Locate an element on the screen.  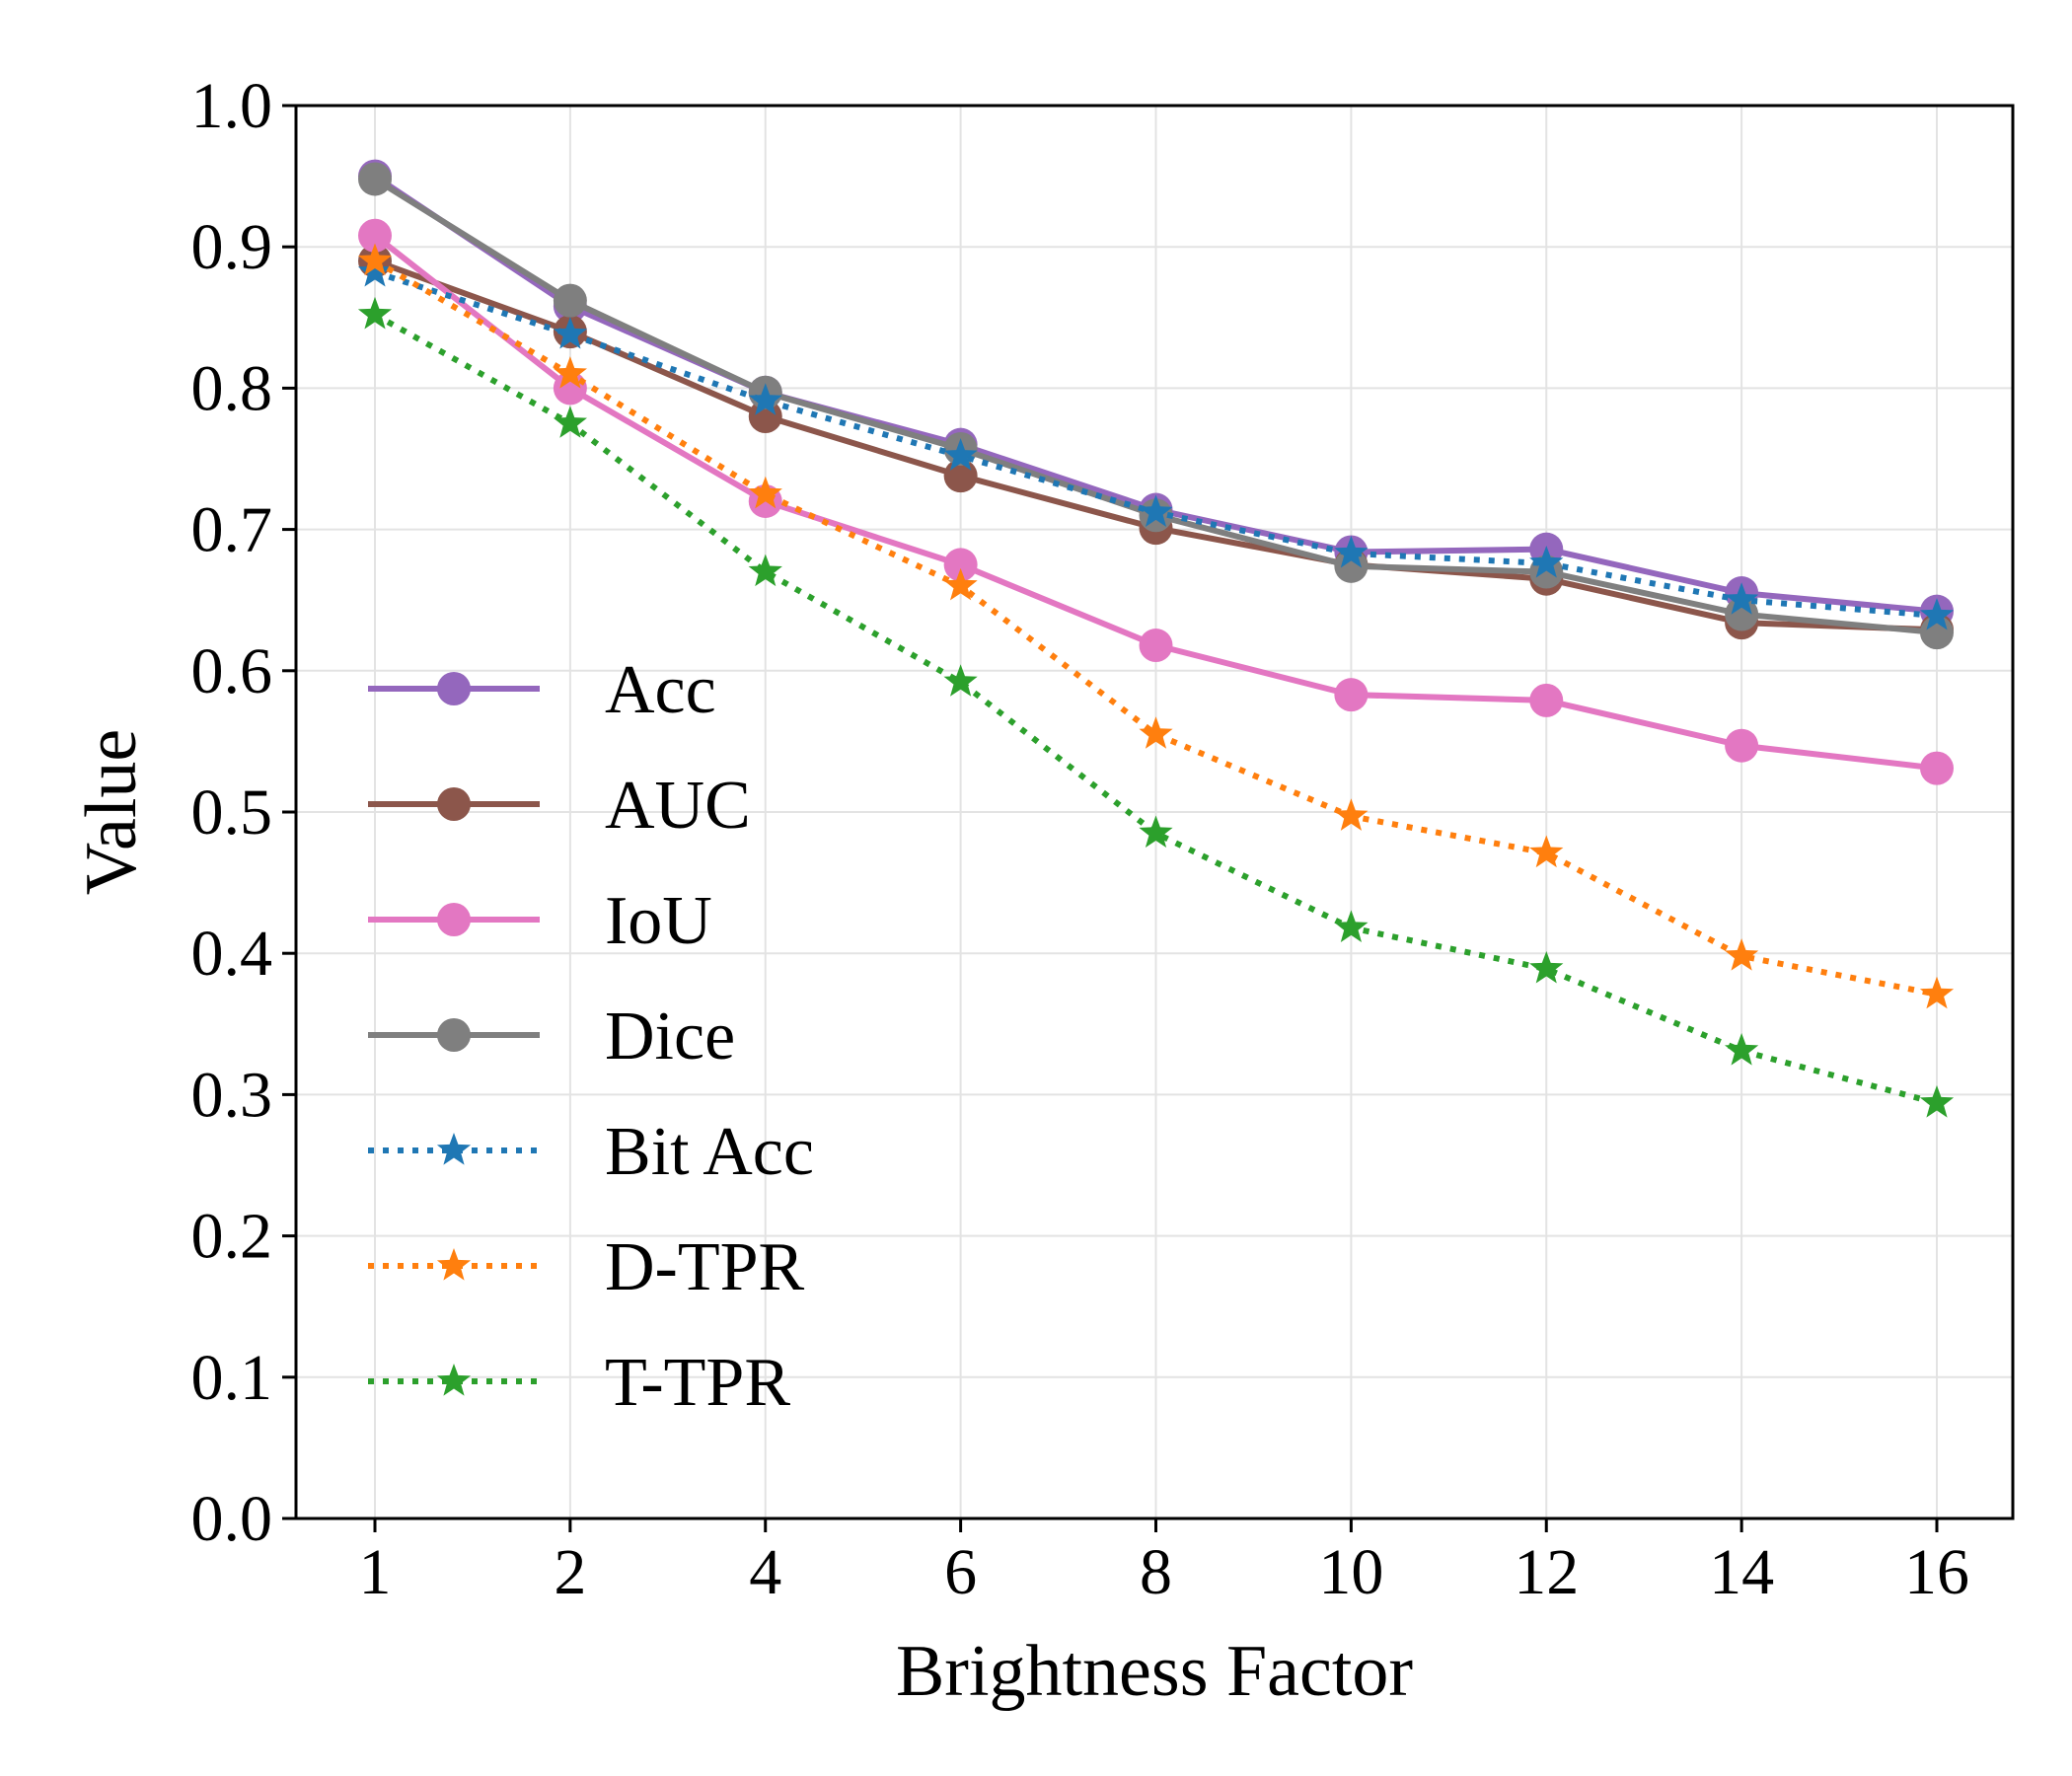
legend-item-t-tpr: T-TPR is located at coordinates (579, 1383).